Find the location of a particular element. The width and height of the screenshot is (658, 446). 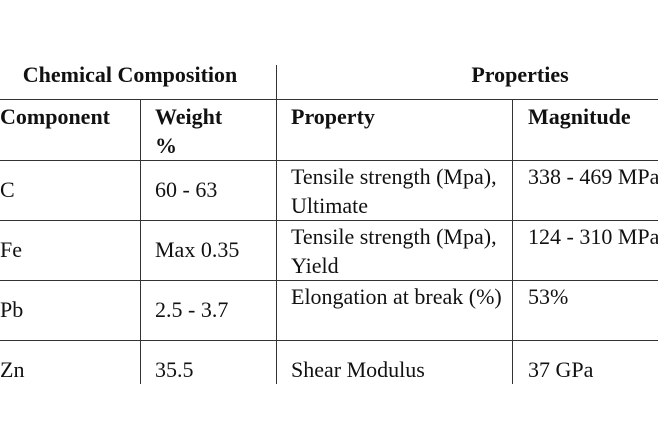

table-cell: Tensile strength (Mpa), Yield is located at coordinates (394, 251).